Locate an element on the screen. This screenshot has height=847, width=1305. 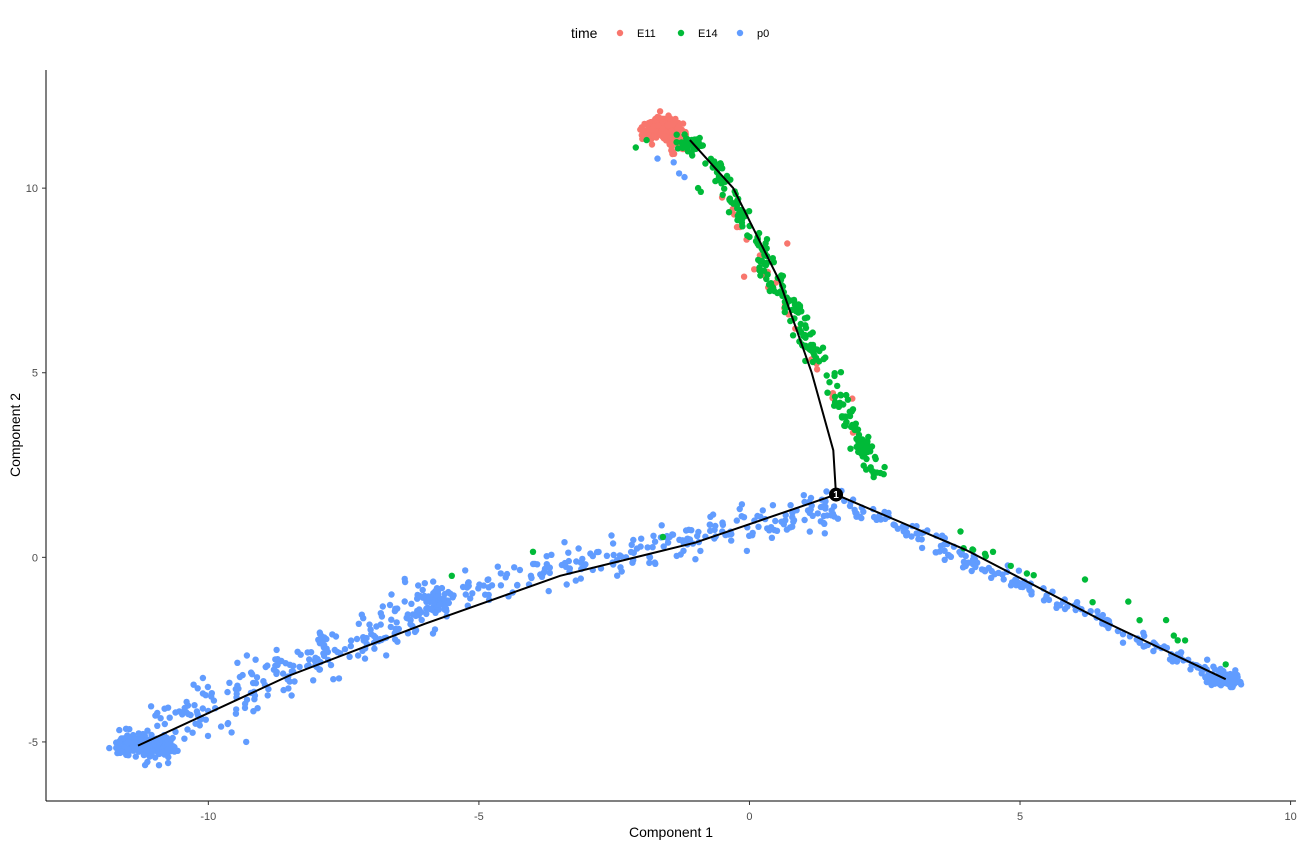
legend-key-e14 is located at coordinates (681, 33).